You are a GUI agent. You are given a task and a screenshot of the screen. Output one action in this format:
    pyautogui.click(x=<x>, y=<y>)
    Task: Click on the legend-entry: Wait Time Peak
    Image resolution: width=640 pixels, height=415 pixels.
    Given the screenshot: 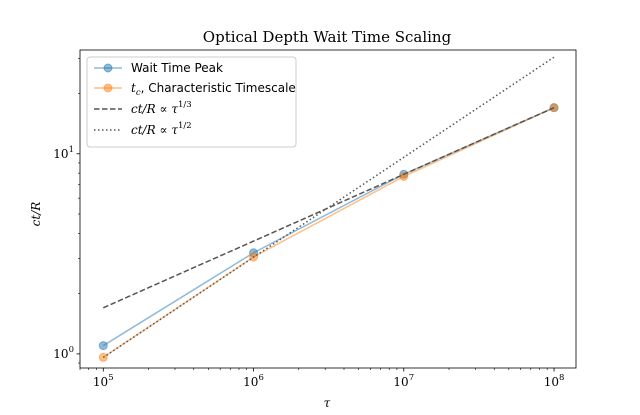 What is the action you would take?
    pyautogui.click(x=177, y=68)
    